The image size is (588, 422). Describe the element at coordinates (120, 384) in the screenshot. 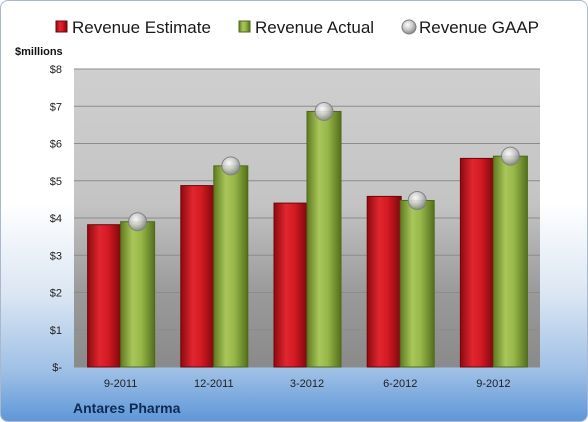

I see `x-tick-label: 9-2011` at that location.